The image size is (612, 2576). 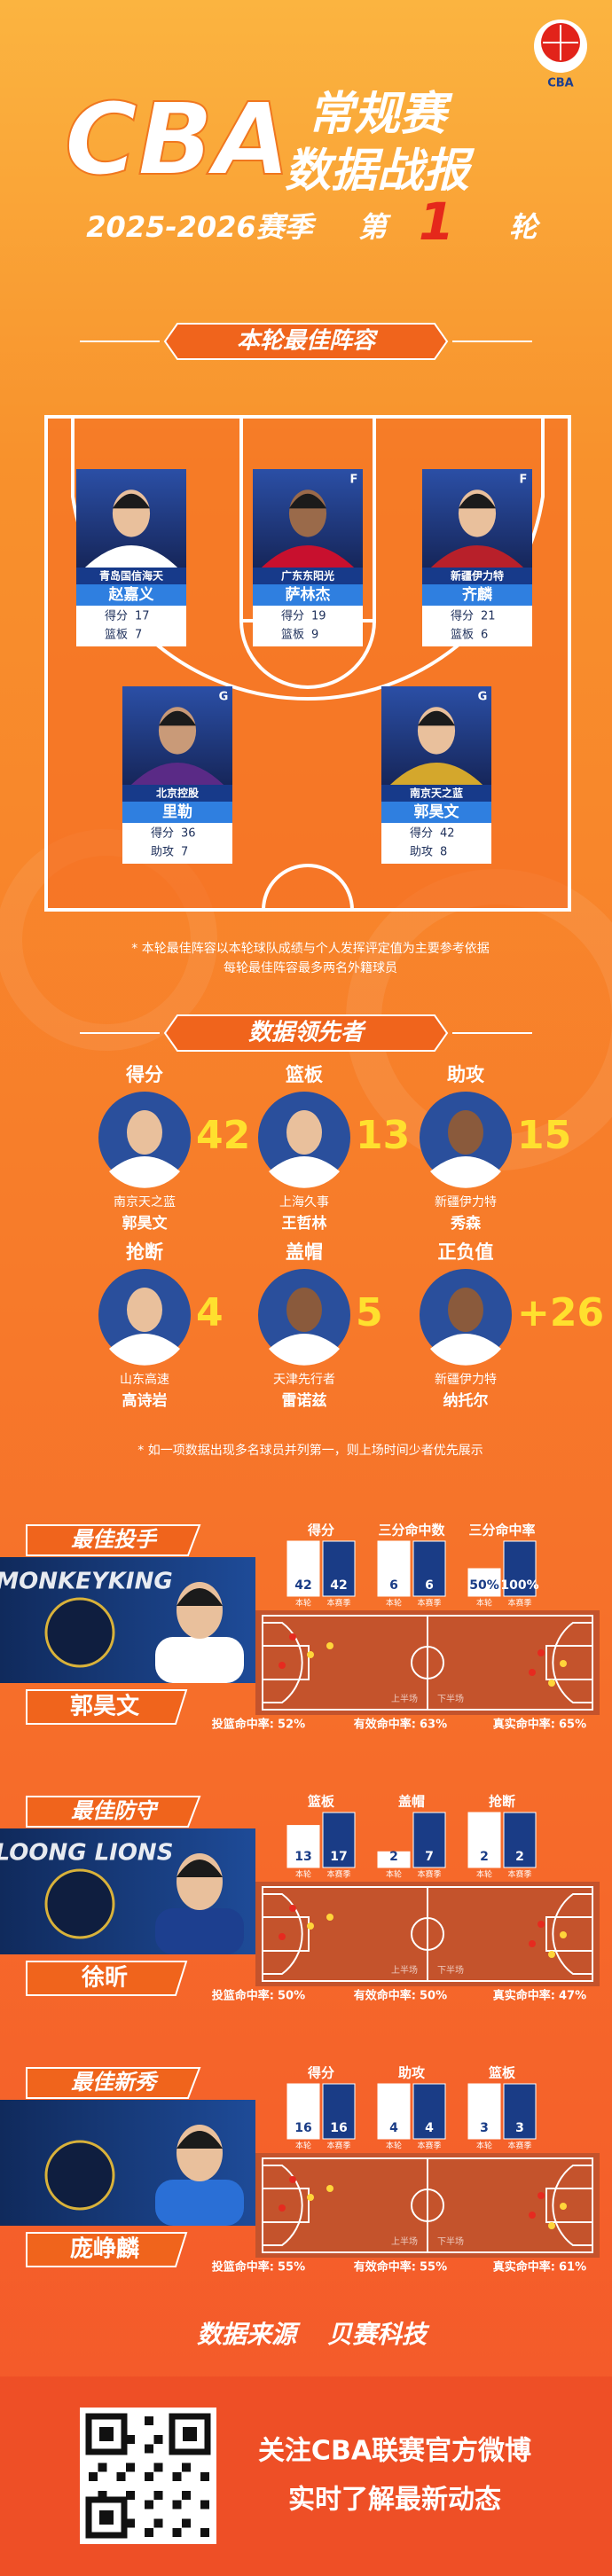 What do you see at coordinates (488, 616) in the screenshot?
I see `stat-value: 21` at bounding box center [488, 616].